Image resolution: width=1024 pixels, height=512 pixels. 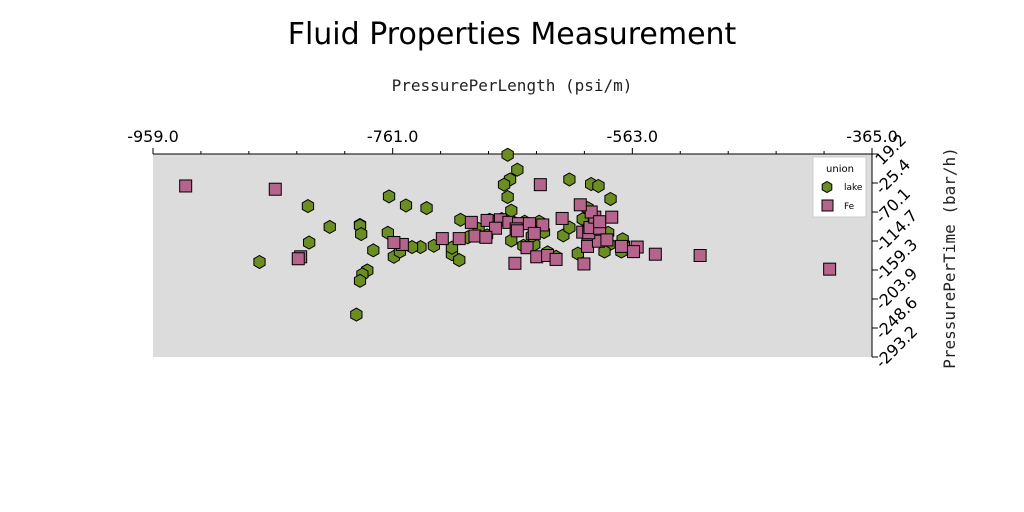 I want to click on legend-label-fe: Fe, so click(x=849, y=207).